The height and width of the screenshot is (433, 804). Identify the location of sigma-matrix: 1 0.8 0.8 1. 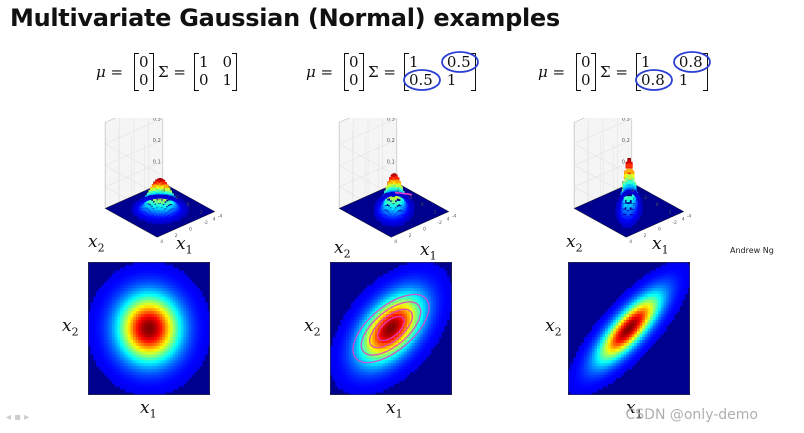
(673, 71).